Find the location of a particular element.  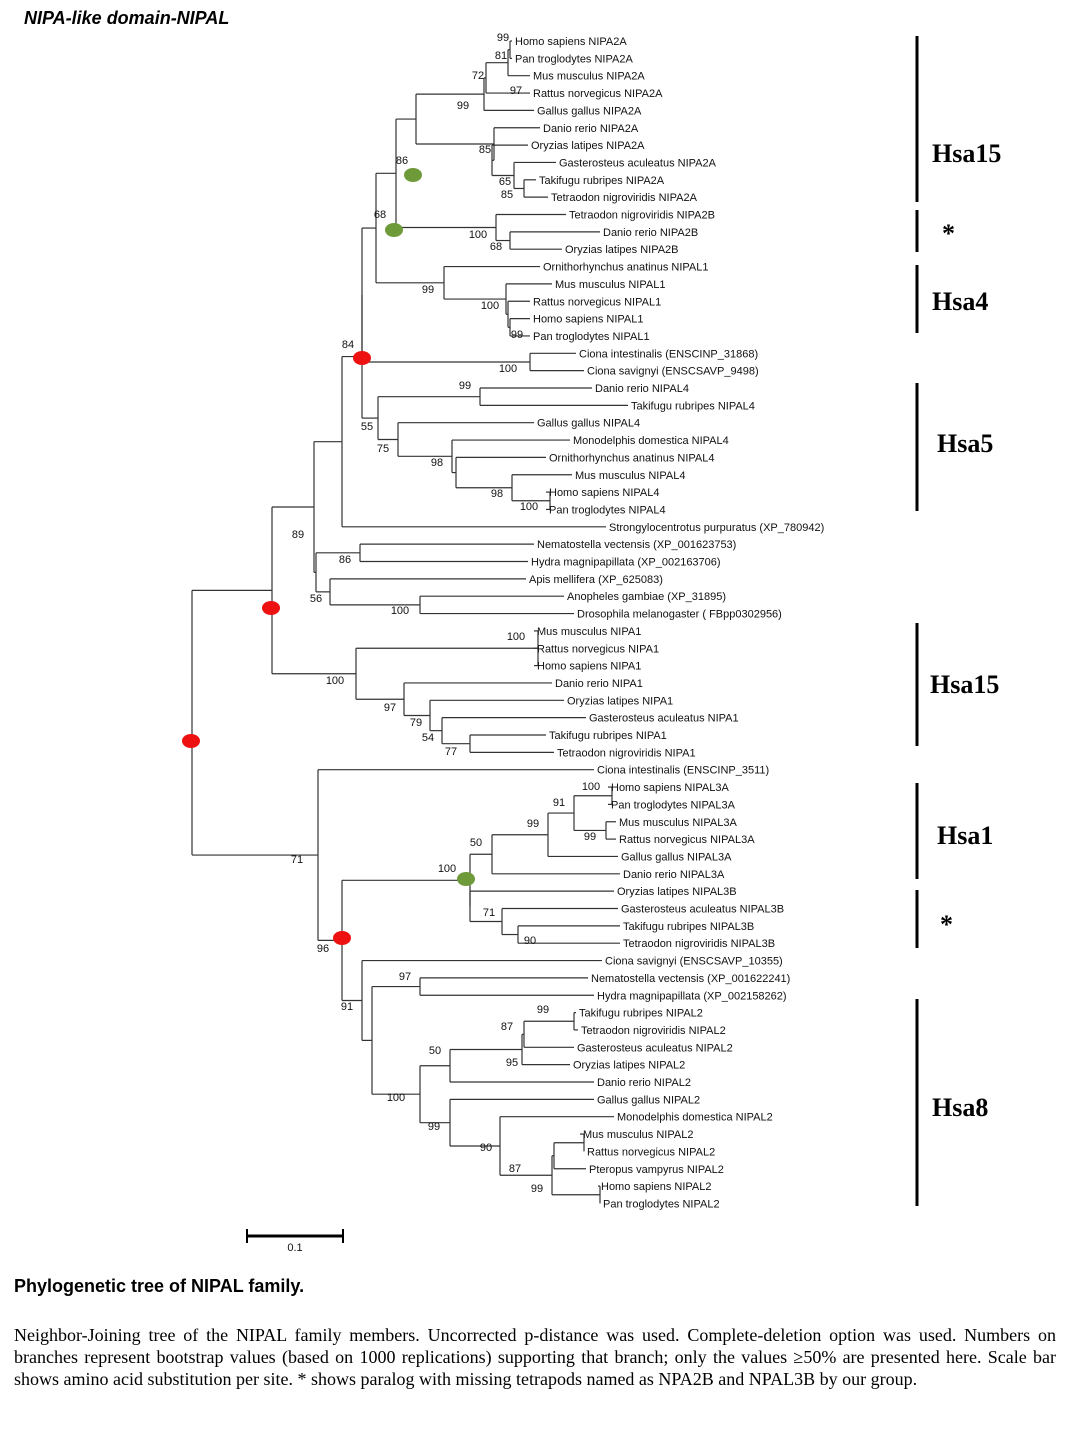

green-node-marker is located at coordinates (413, 175).